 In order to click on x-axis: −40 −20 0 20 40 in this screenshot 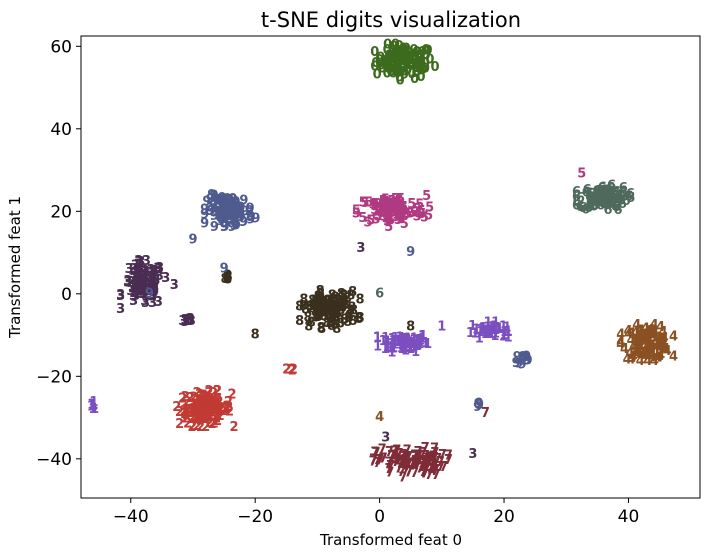, I will do `click(376, 512)`.